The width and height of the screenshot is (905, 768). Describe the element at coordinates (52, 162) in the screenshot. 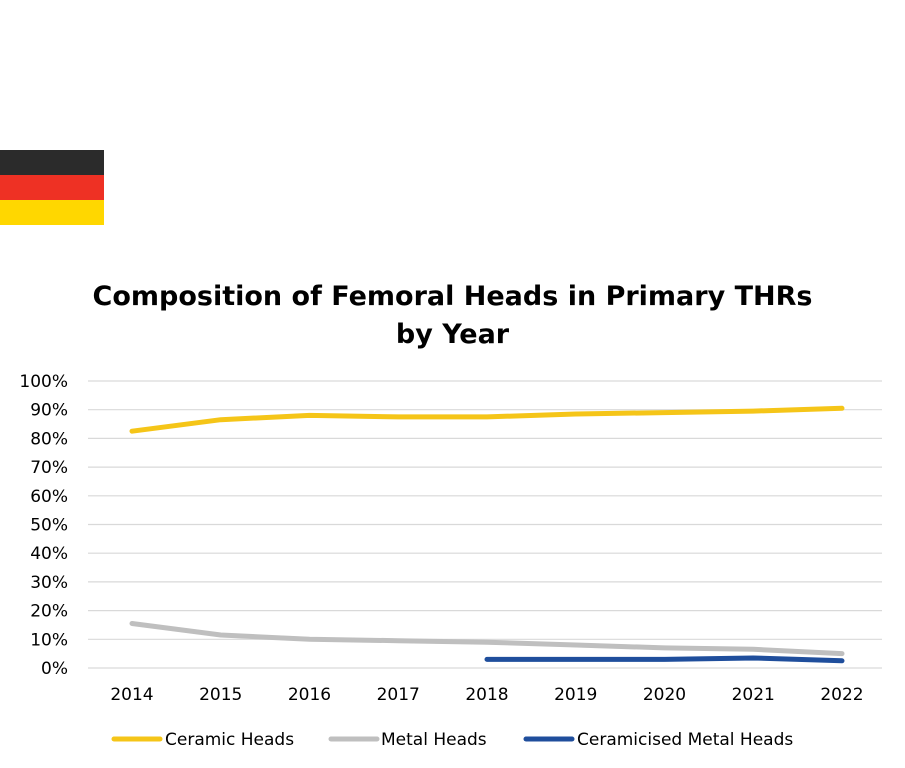

I see `flag-stripe-black` at that location.